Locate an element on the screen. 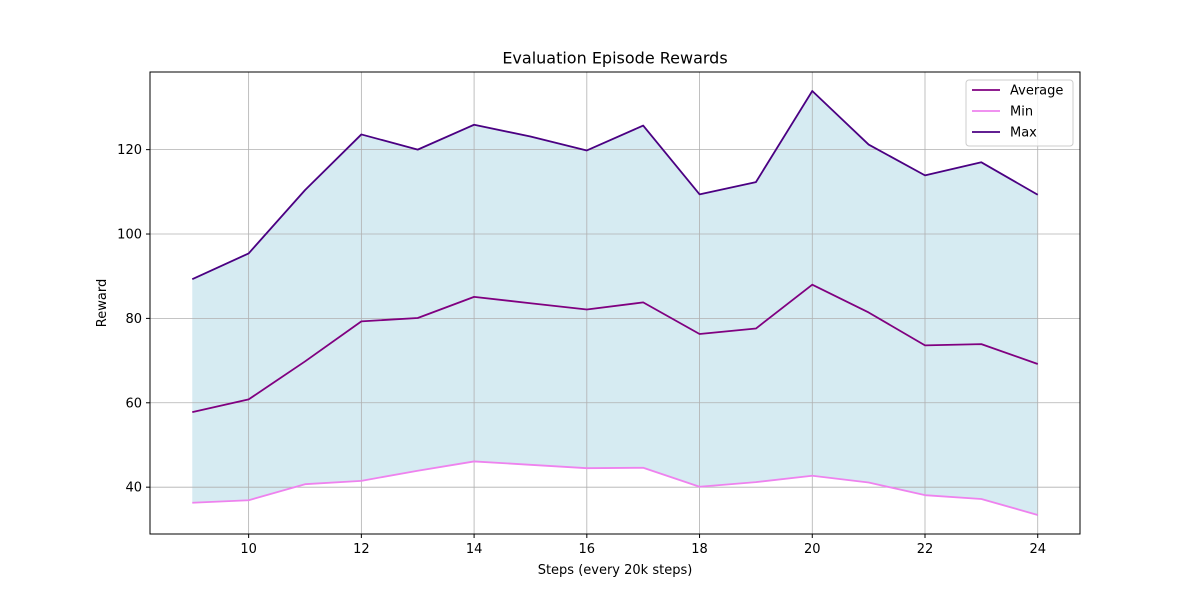 This screenshot has height=604, width=1200. x-tick-label: 20 is located at coordinates (812, 549).